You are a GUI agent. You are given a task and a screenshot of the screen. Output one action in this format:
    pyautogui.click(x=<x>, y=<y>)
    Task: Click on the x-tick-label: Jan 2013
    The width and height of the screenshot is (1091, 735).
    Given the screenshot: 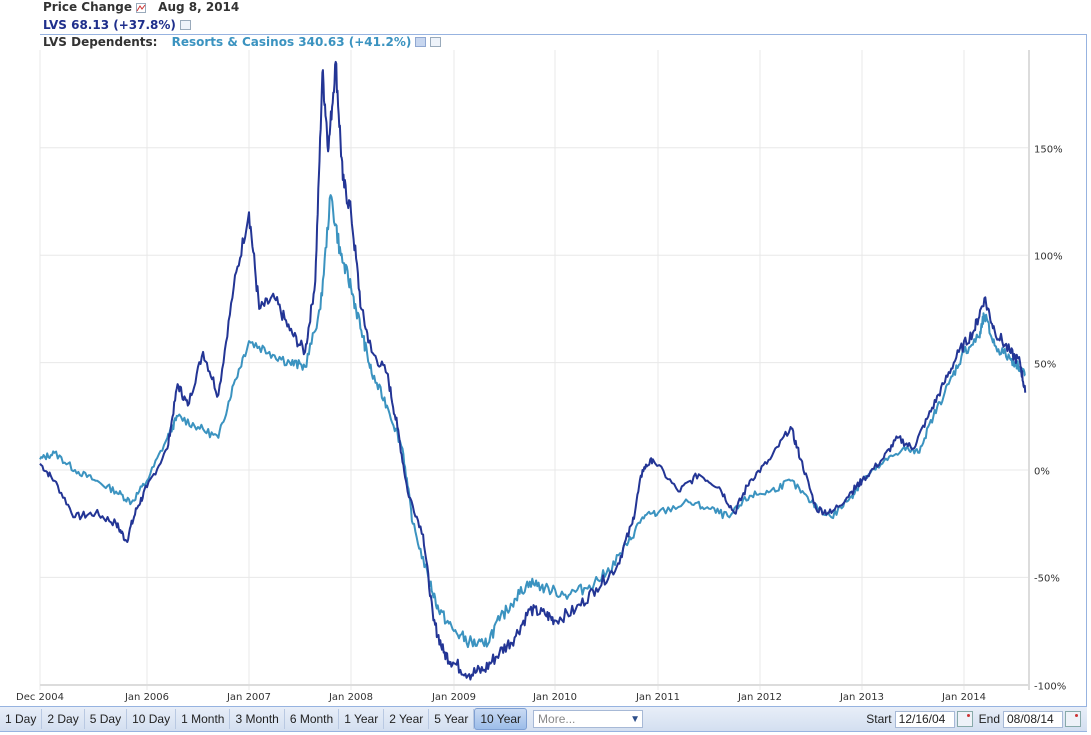 What is the action you would take?
    pyautogui.click(x=862, y=697)
    